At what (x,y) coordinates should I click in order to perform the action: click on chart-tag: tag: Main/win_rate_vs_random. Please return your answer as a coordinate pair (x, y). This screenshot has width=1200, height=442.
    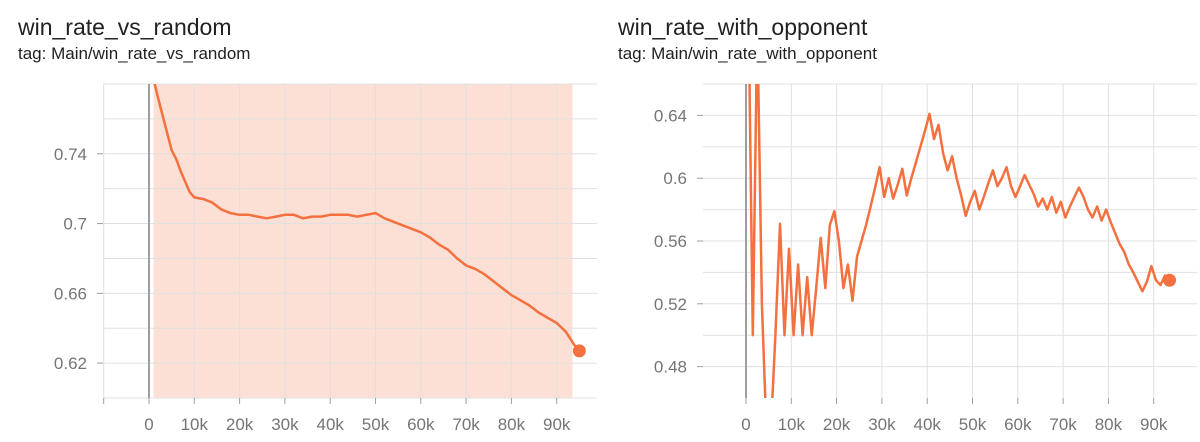
    Looking at the image, I should click on (134, 53).